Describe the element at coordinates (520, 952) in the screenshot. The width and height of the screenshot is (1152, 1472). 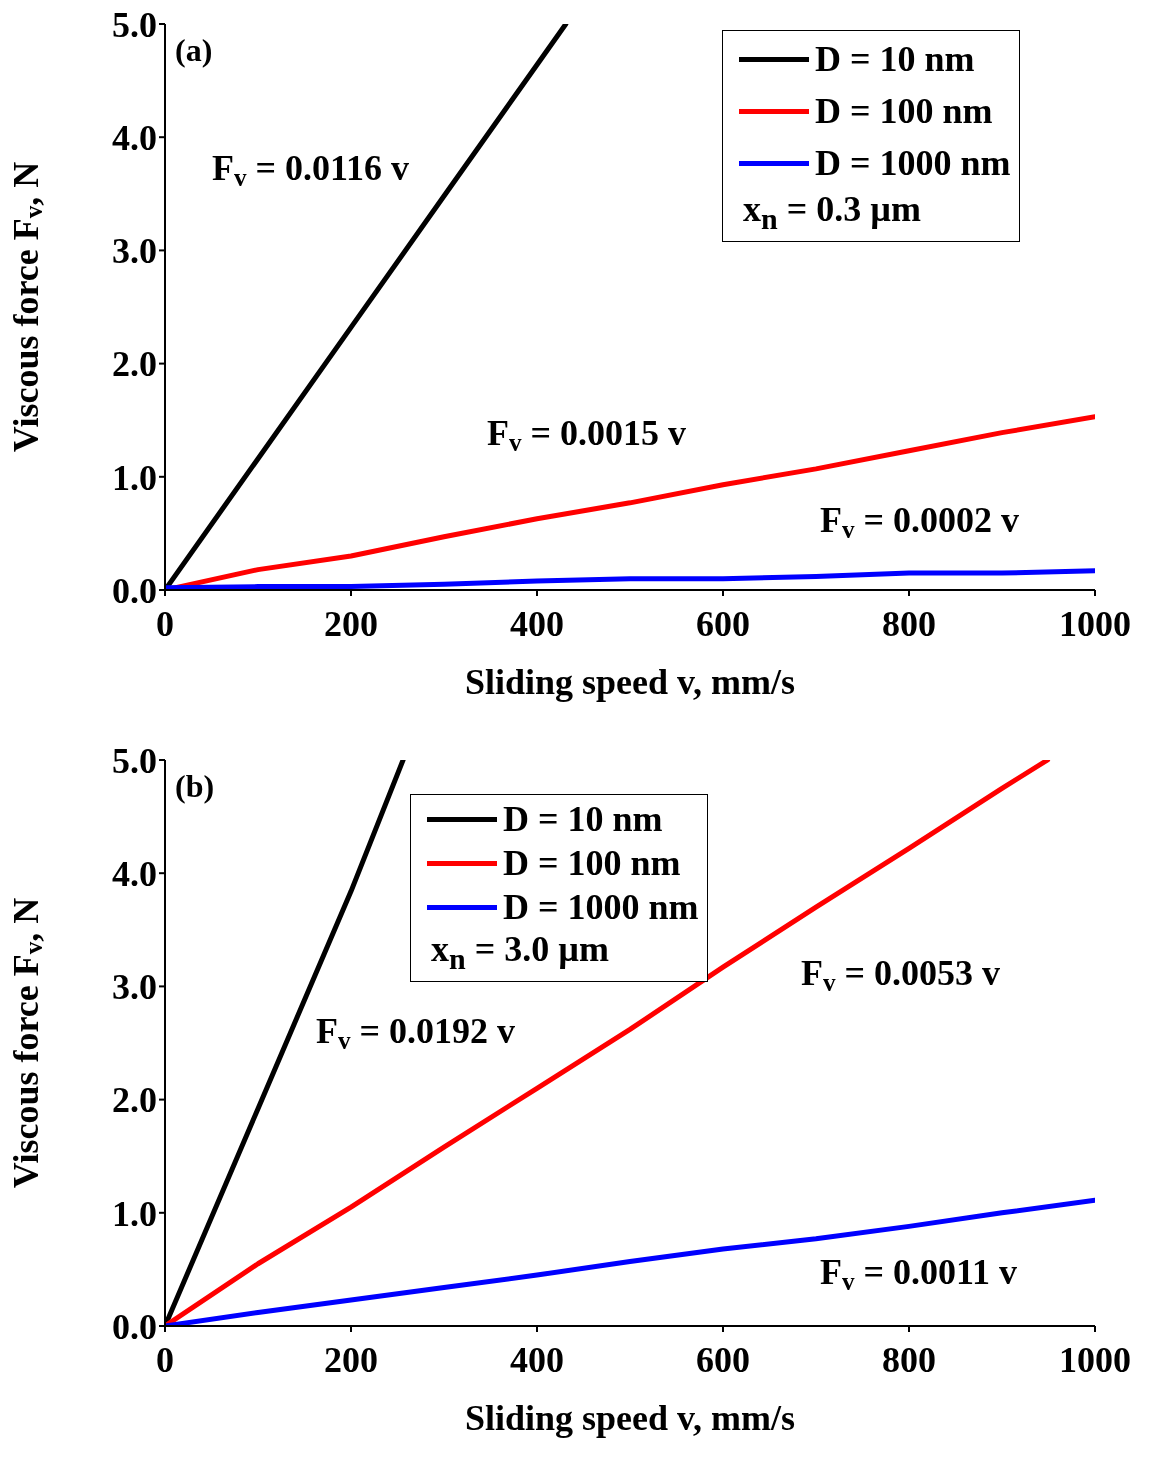
I see `legend-title: x$_{n}$ = 3.0 µm` at that location.